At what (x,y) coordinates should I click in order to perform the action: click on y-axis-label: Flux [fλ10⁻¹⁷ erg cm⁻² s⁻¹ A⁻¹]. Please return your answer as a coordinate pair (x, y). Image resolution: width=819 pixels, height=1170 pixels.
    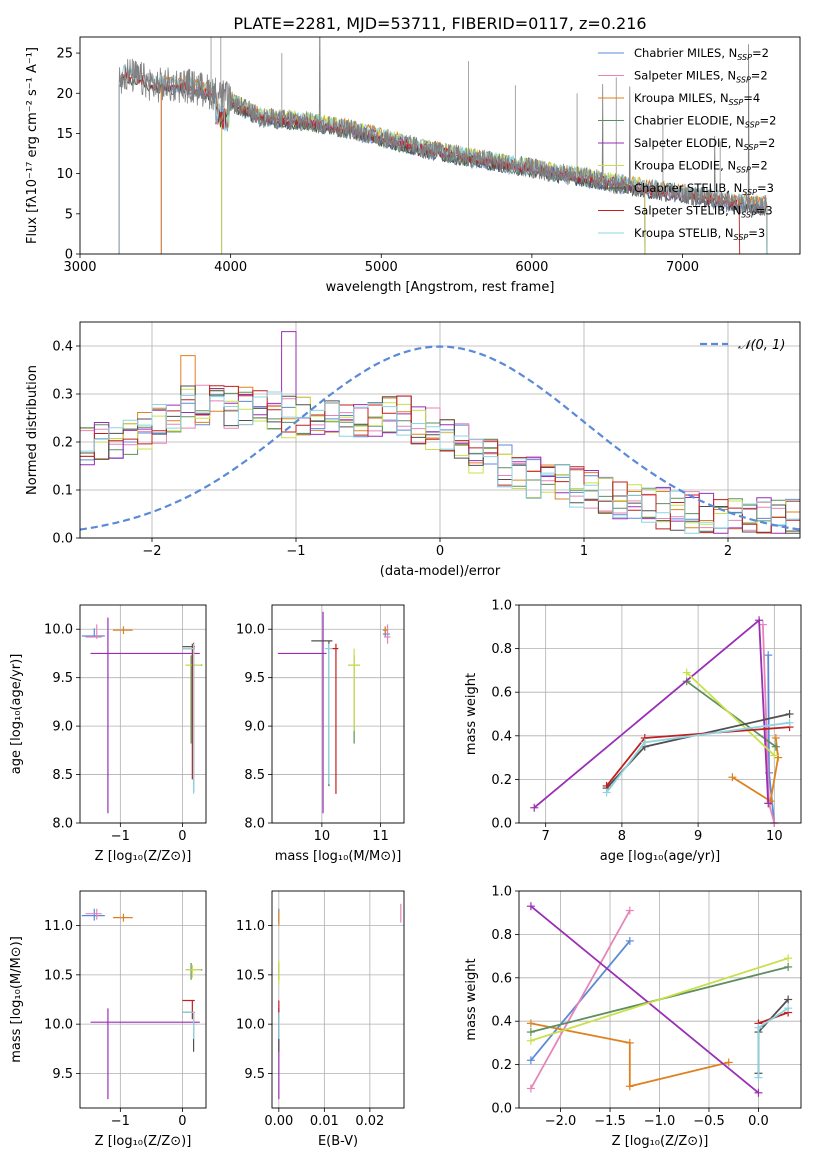
    Looking at the image, I should click on (32, 145).